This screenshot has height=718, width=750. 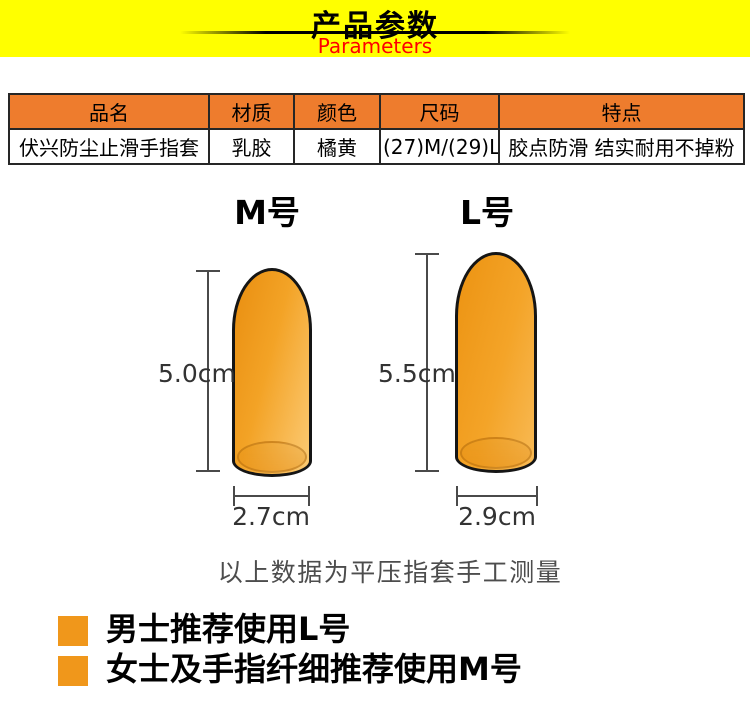 I want to click on col-header-name: 品名, so click(x=109, y=111).